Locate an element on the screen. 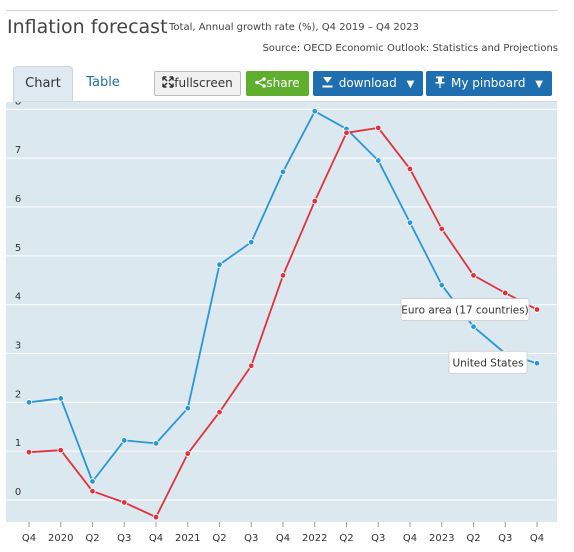 The image size is (574, 552). series-label-1: United States is located at coordinates (488, 362).